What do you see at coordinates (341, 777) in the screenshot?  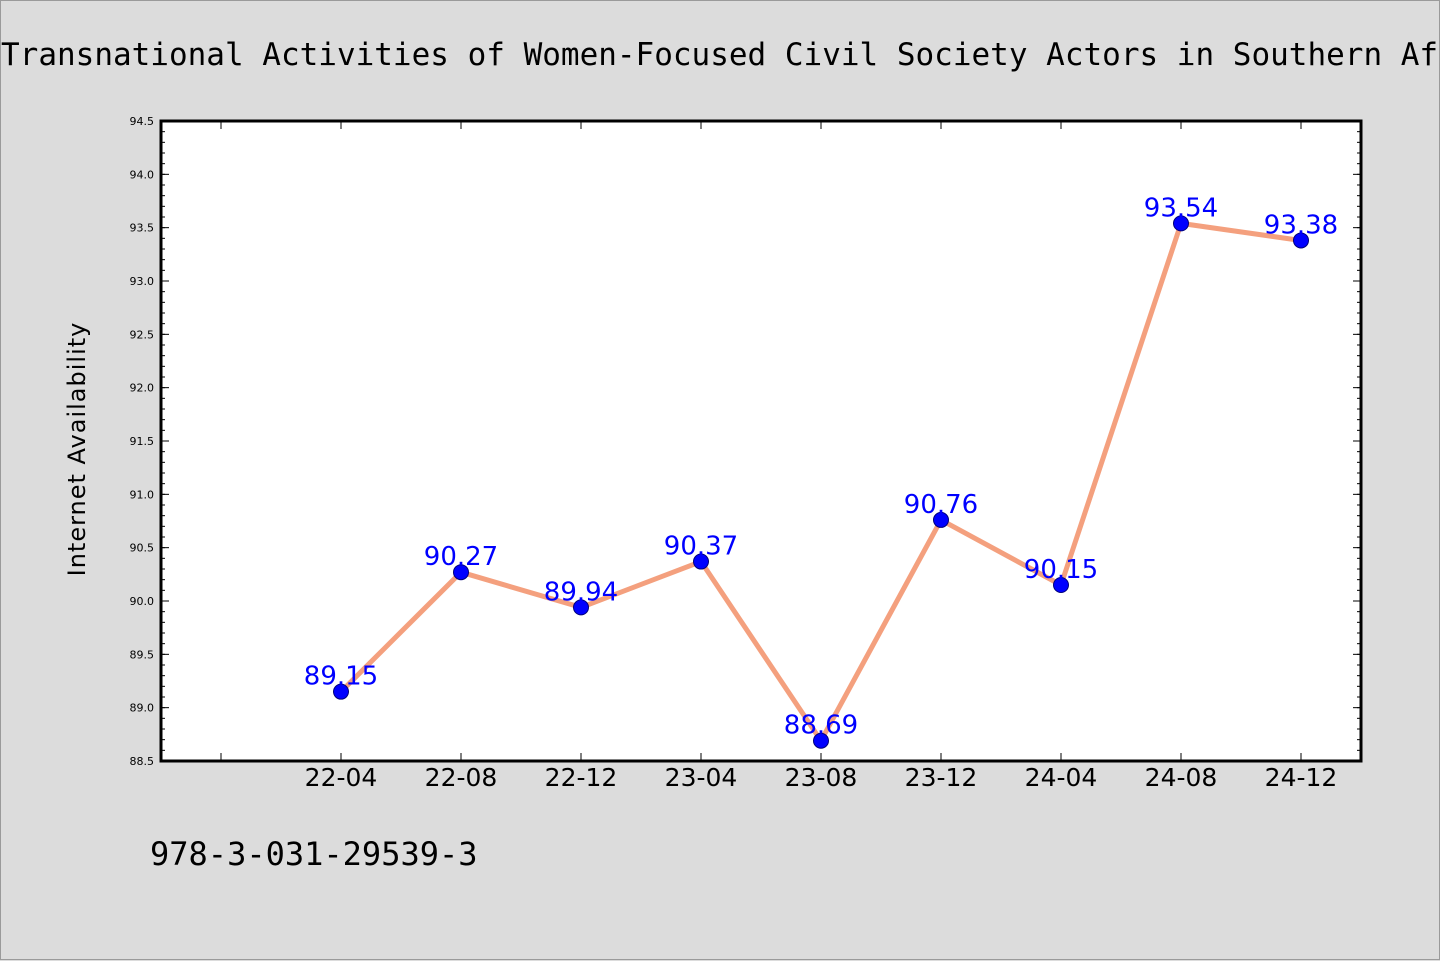 I see `x-tick-label: 22-04` at bounding box center [341, 777].